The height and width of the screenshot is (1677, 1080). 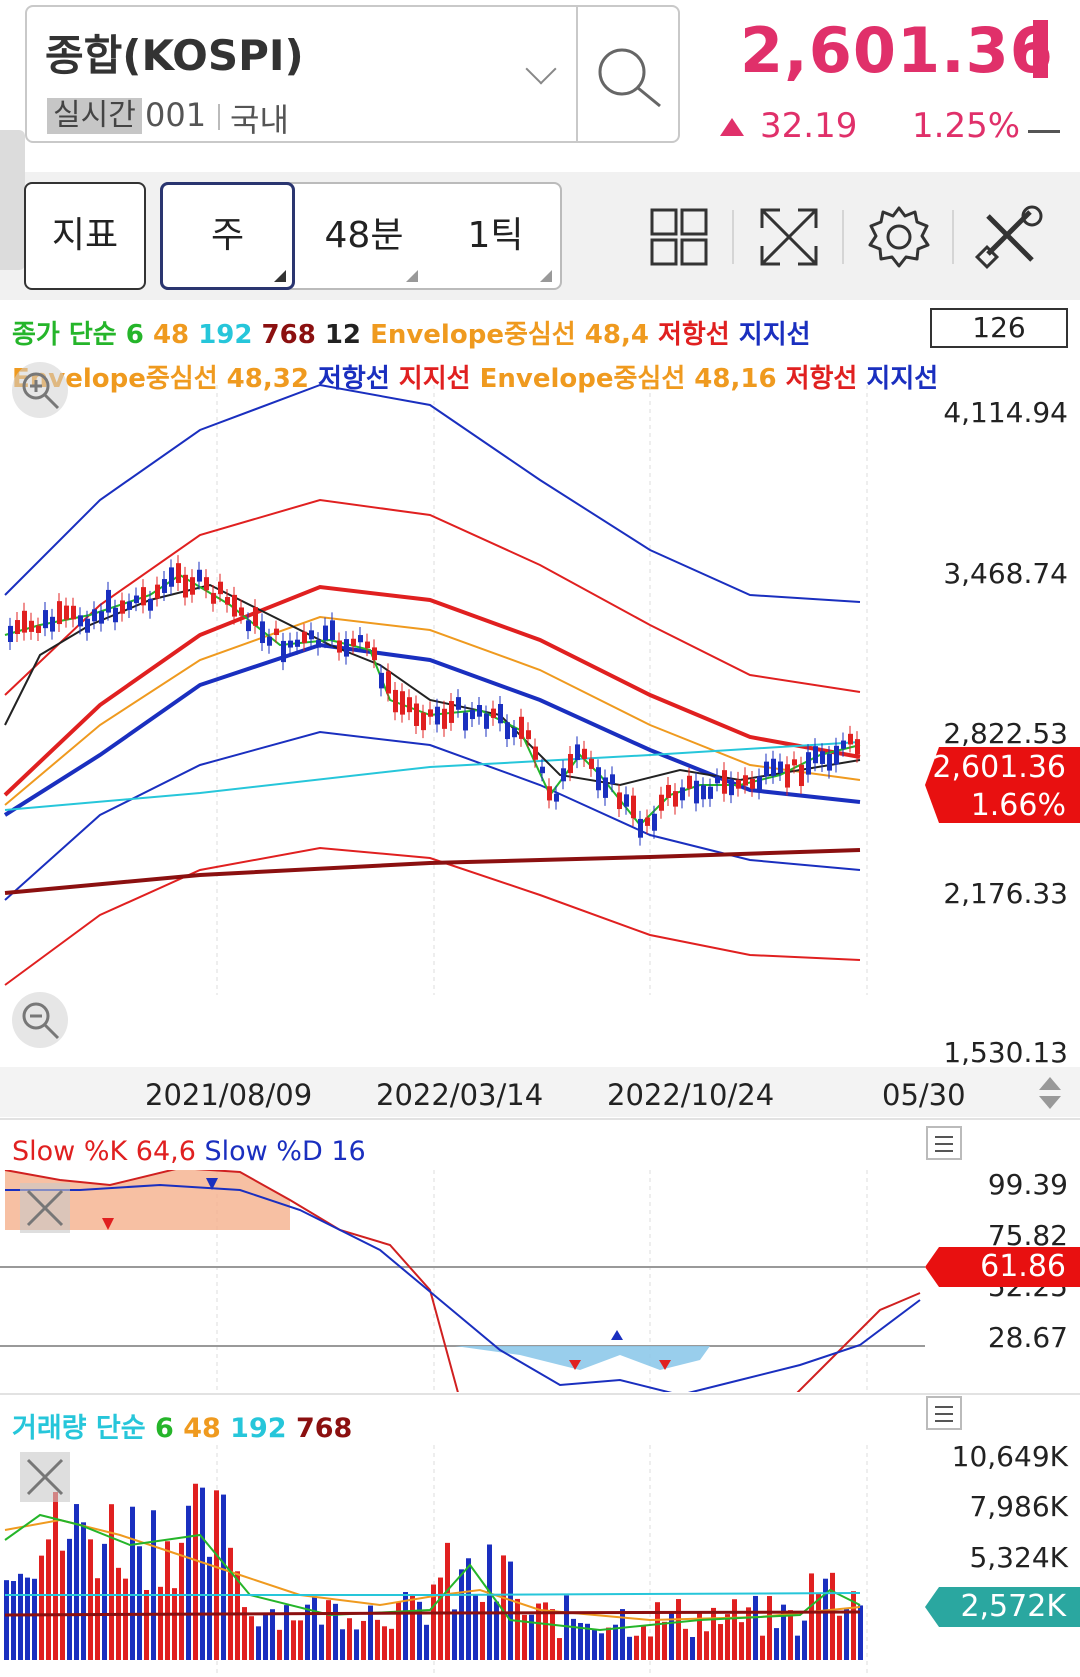 I want to click on candle-count-box: 126, so click(x=999, y=328).